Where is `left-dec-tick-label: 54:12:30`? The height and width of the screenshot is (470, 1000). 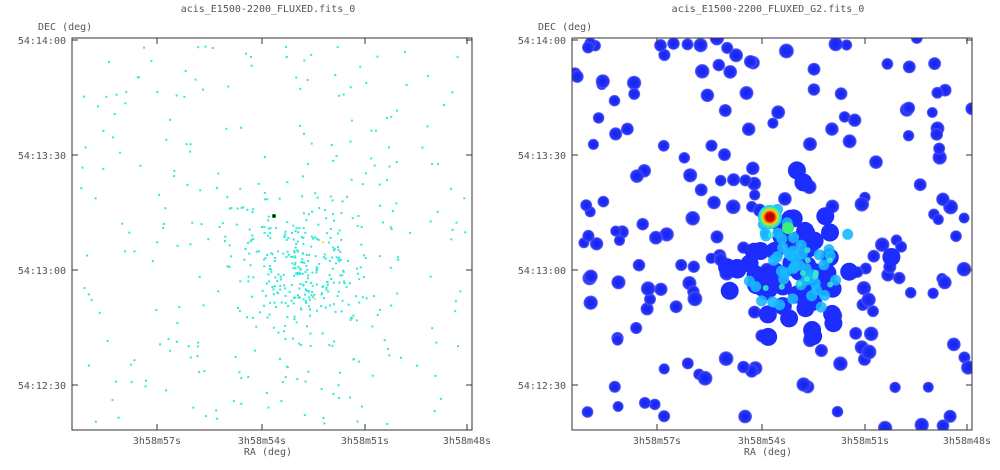 left-dec-tick-label: 54:12:30 is located at coordinates (42, 386).